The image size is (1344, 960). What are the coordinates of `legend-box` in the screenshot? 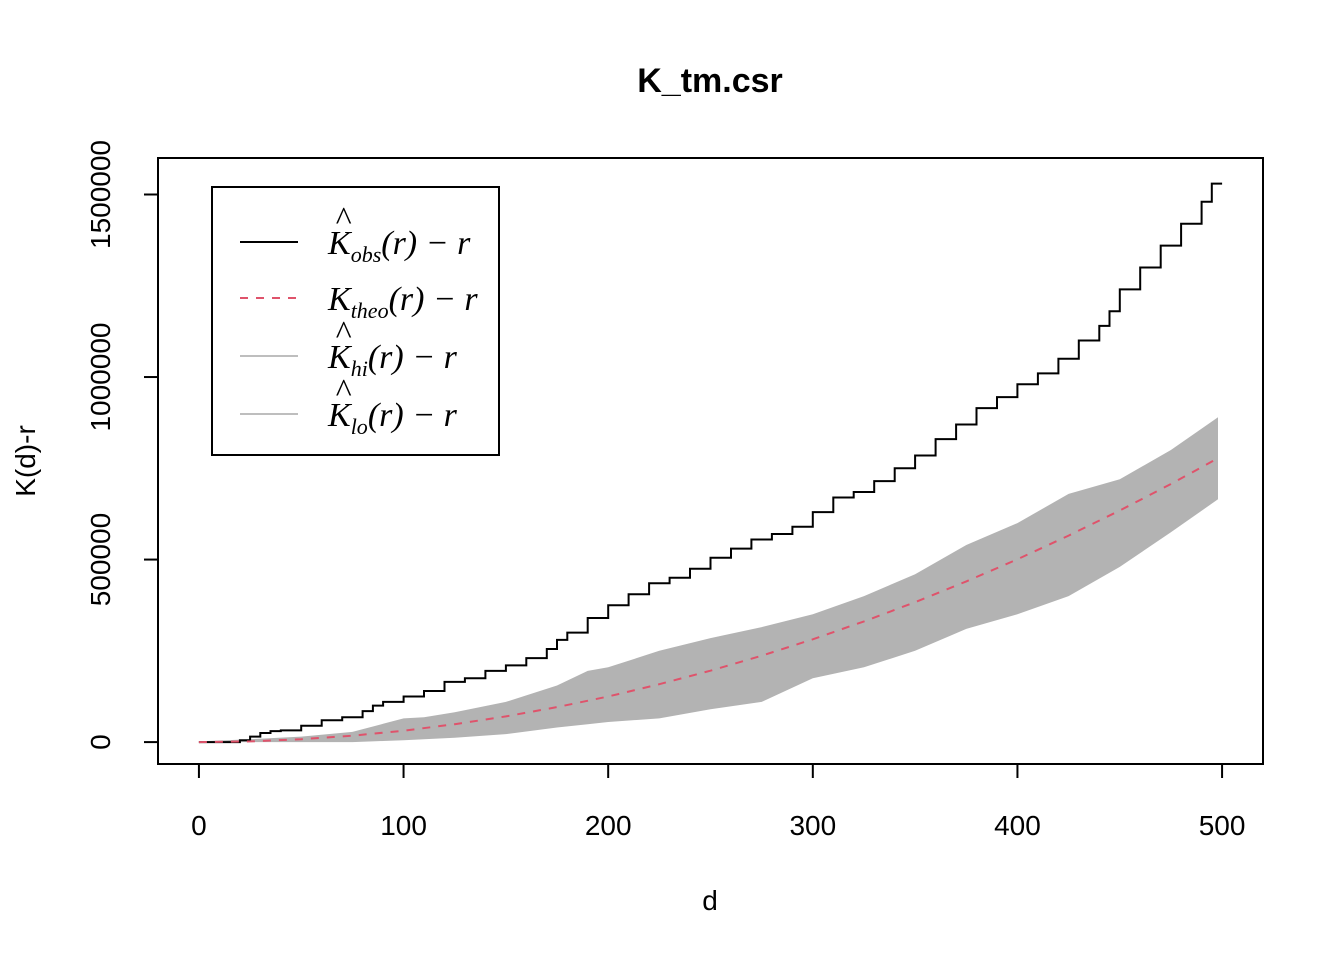 It's located at (355, 321).